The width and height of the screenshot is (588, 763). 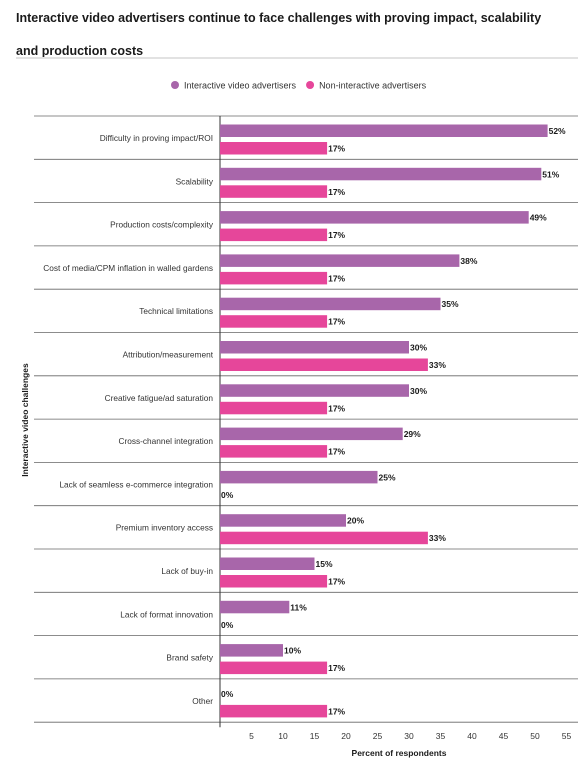 I want to click on x-tick-label: 30, so click(x=409, y=736).